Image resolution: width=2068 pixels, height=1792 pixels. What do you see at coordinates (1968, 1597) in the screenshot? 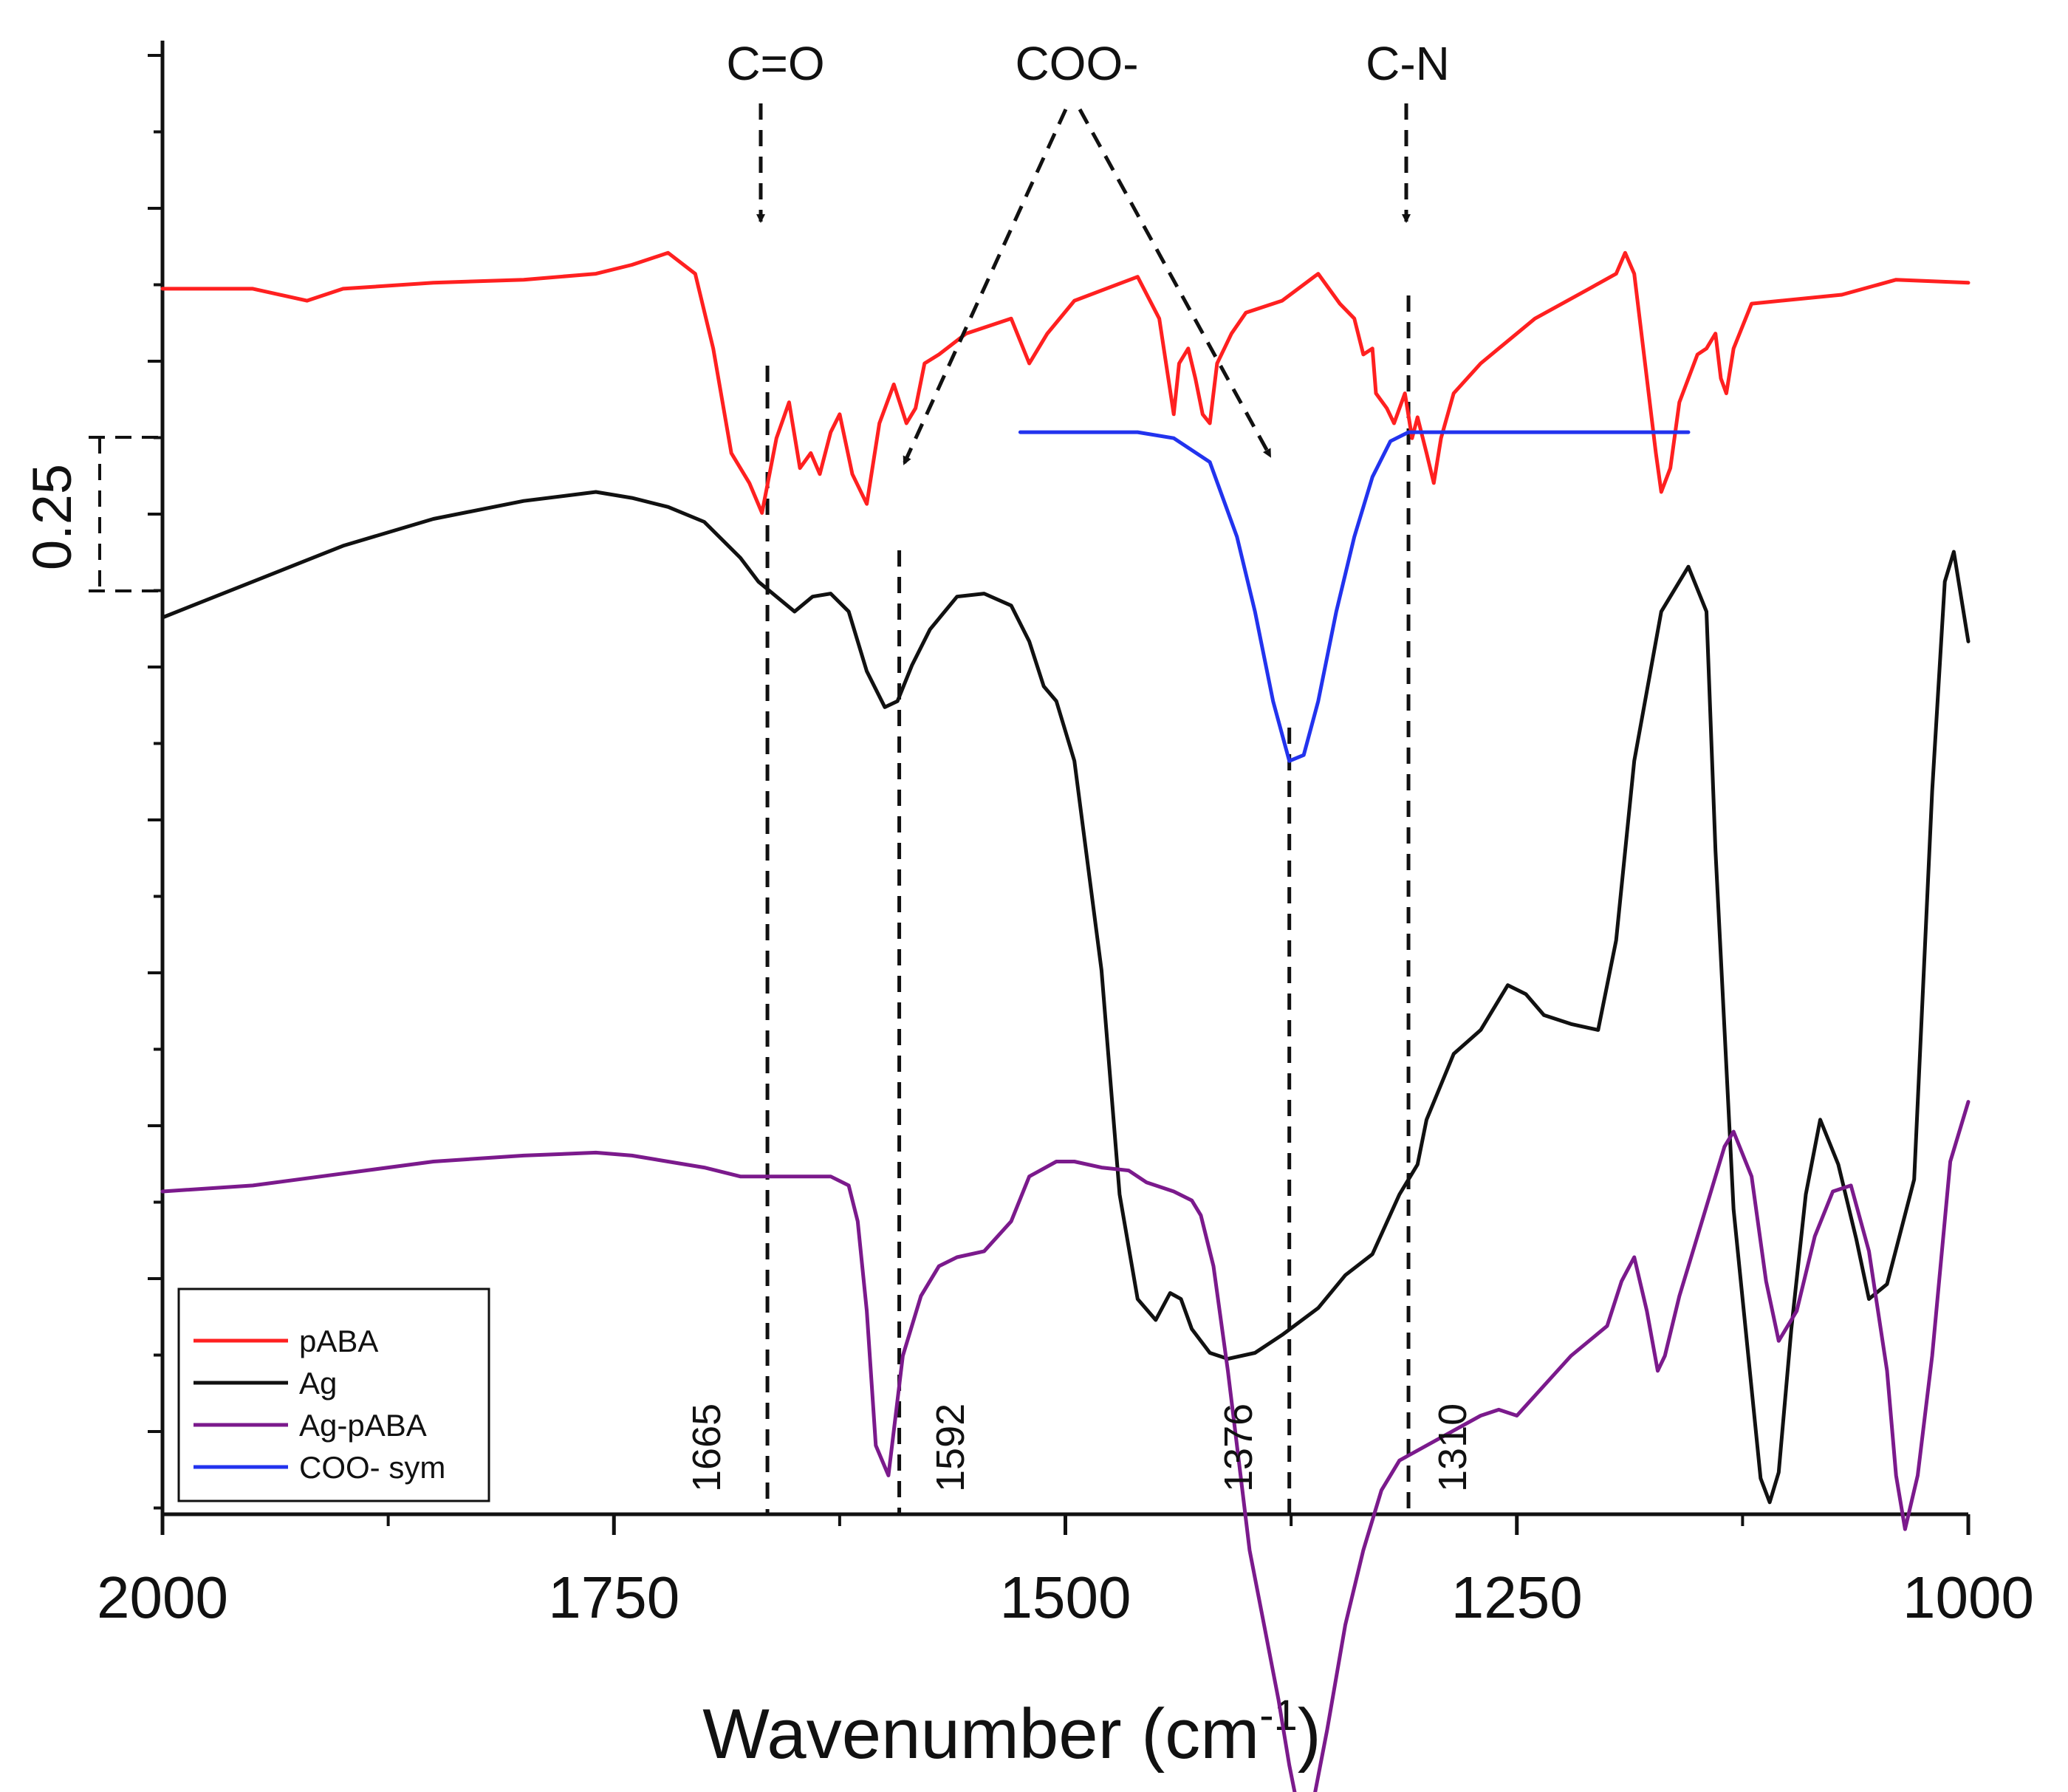
I see `x-tick-label: 1000` at bounding box center [1968, 1597].